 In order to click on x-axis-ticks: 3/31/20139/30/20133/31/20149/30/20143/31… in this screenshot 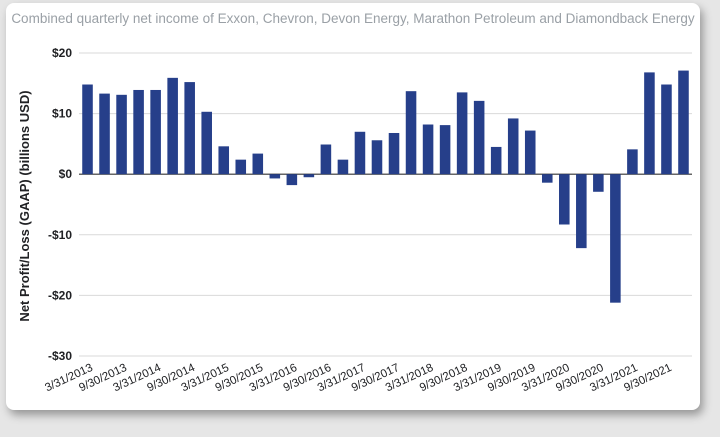, I will do `click(358, 378)`.